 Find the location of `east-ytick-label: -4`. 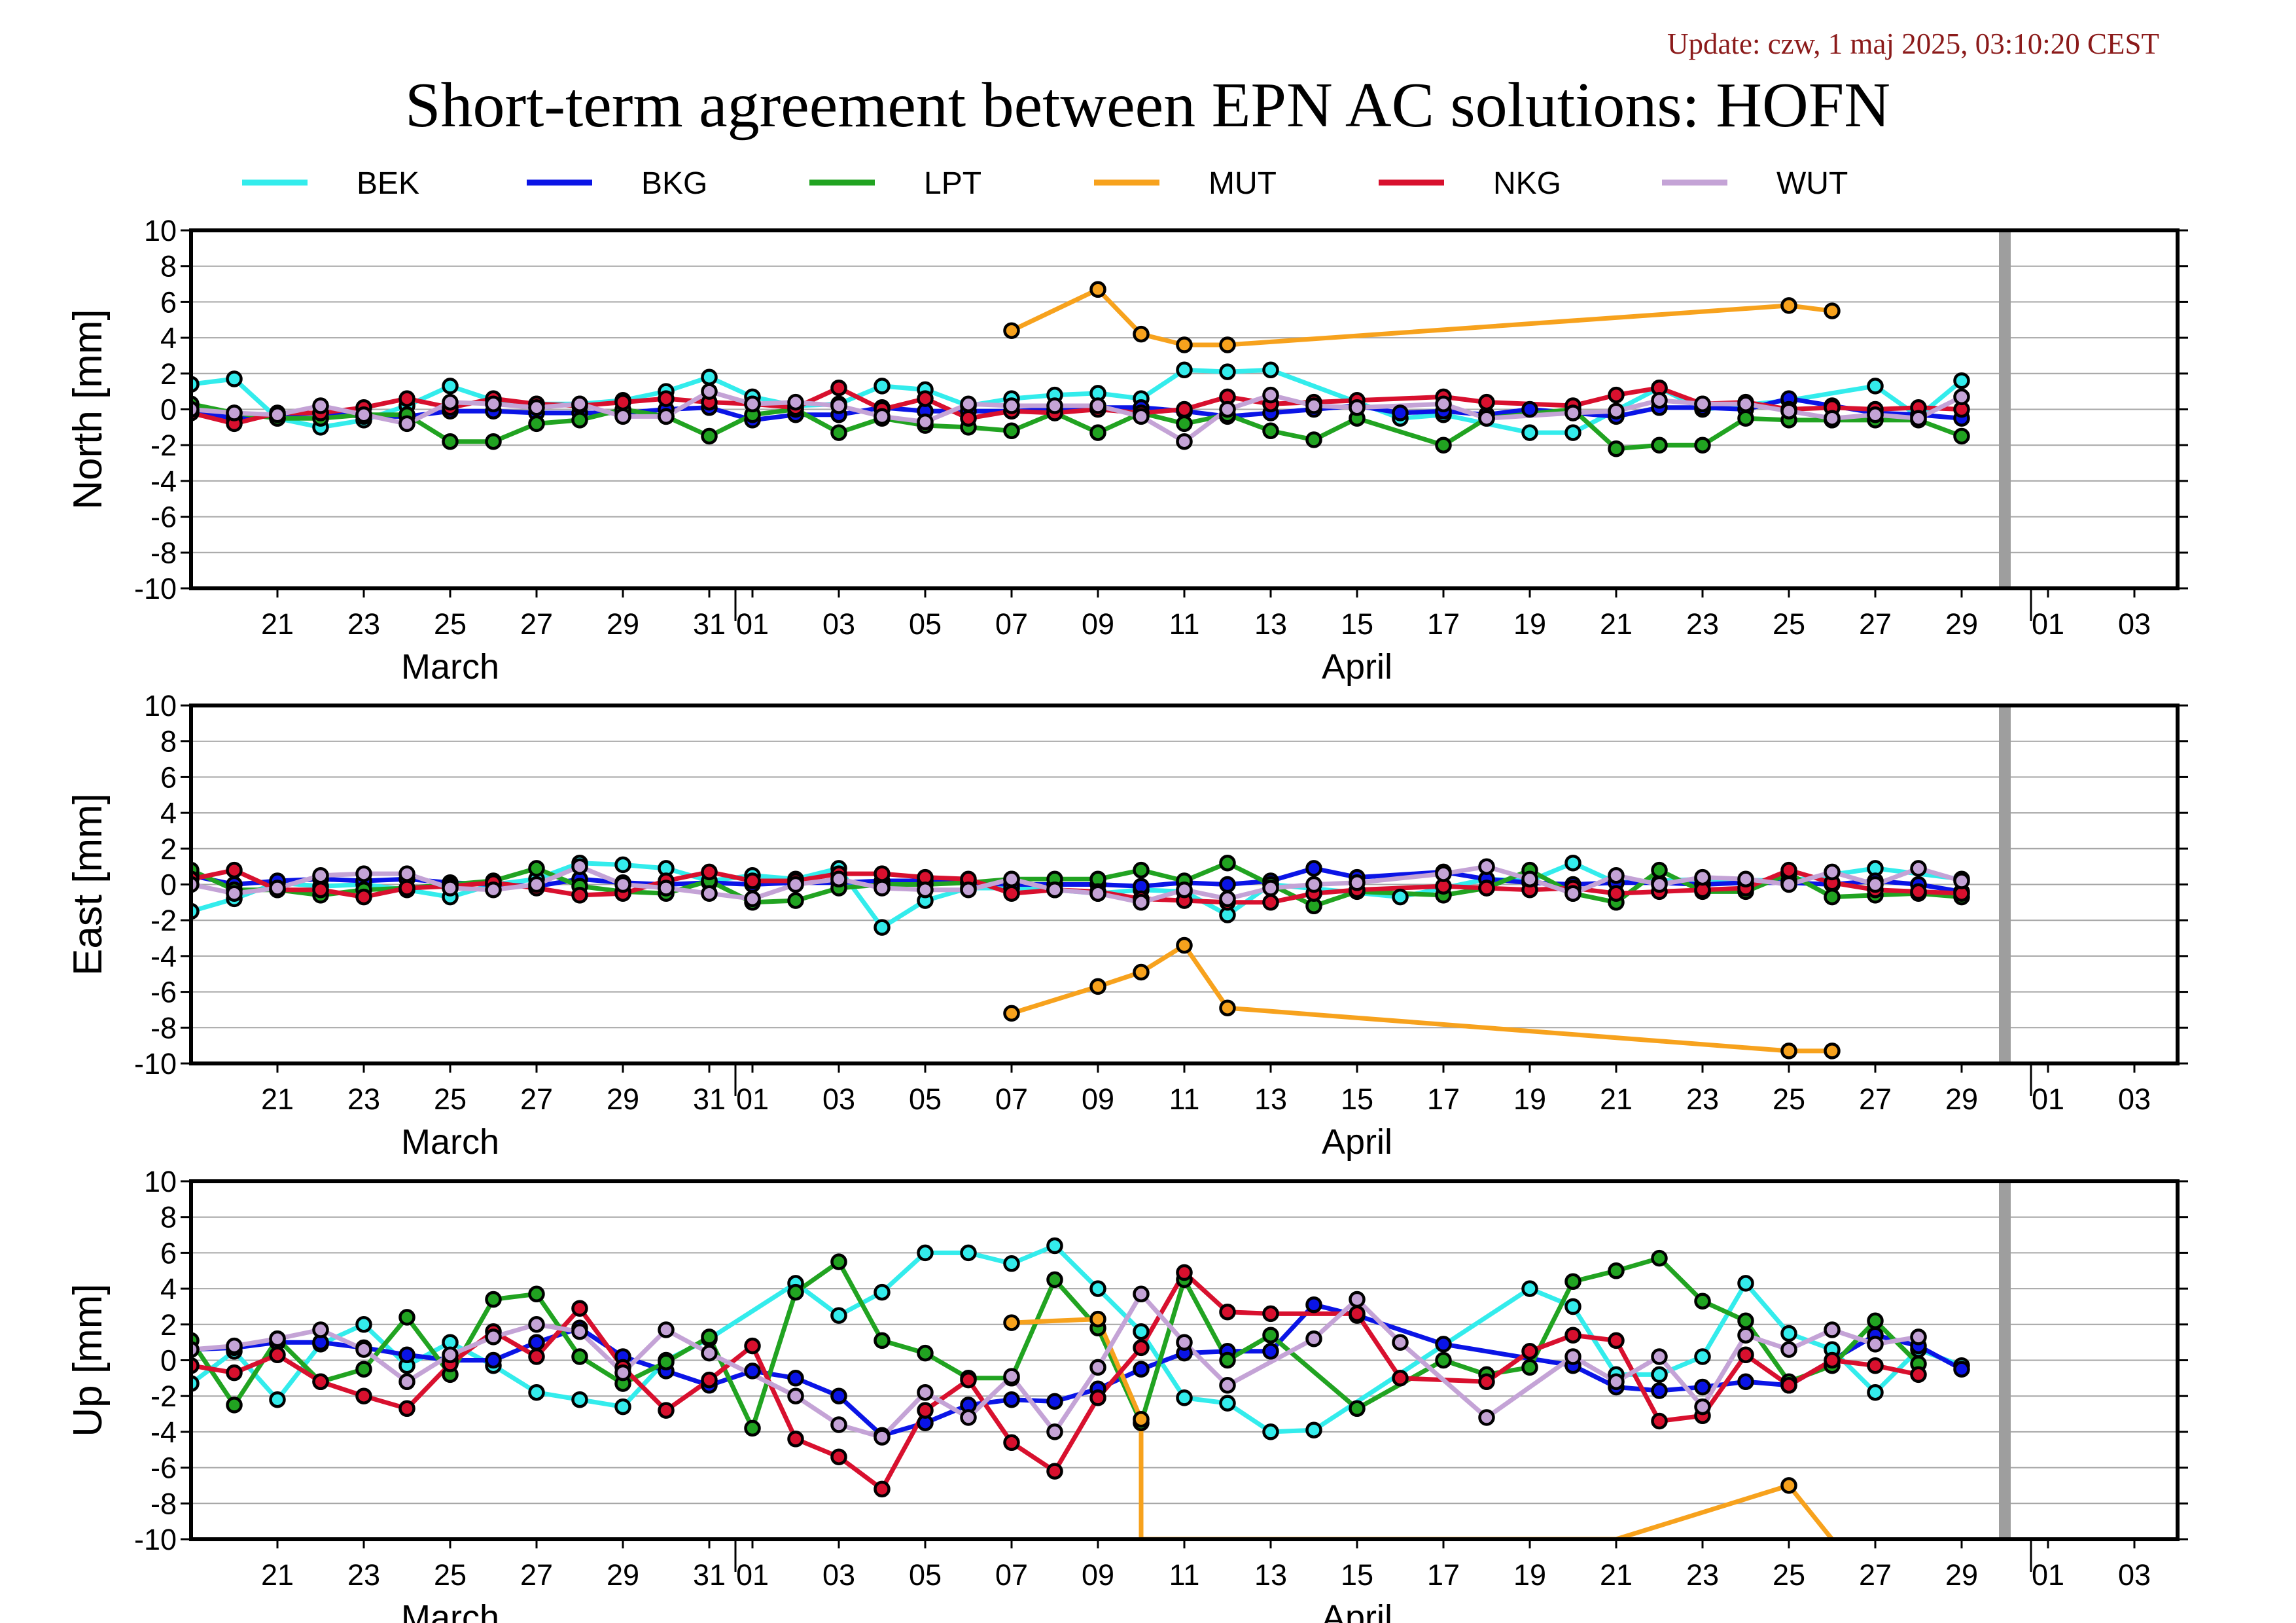

east-ytick-label: -4 is located at coordinates (164, 957).